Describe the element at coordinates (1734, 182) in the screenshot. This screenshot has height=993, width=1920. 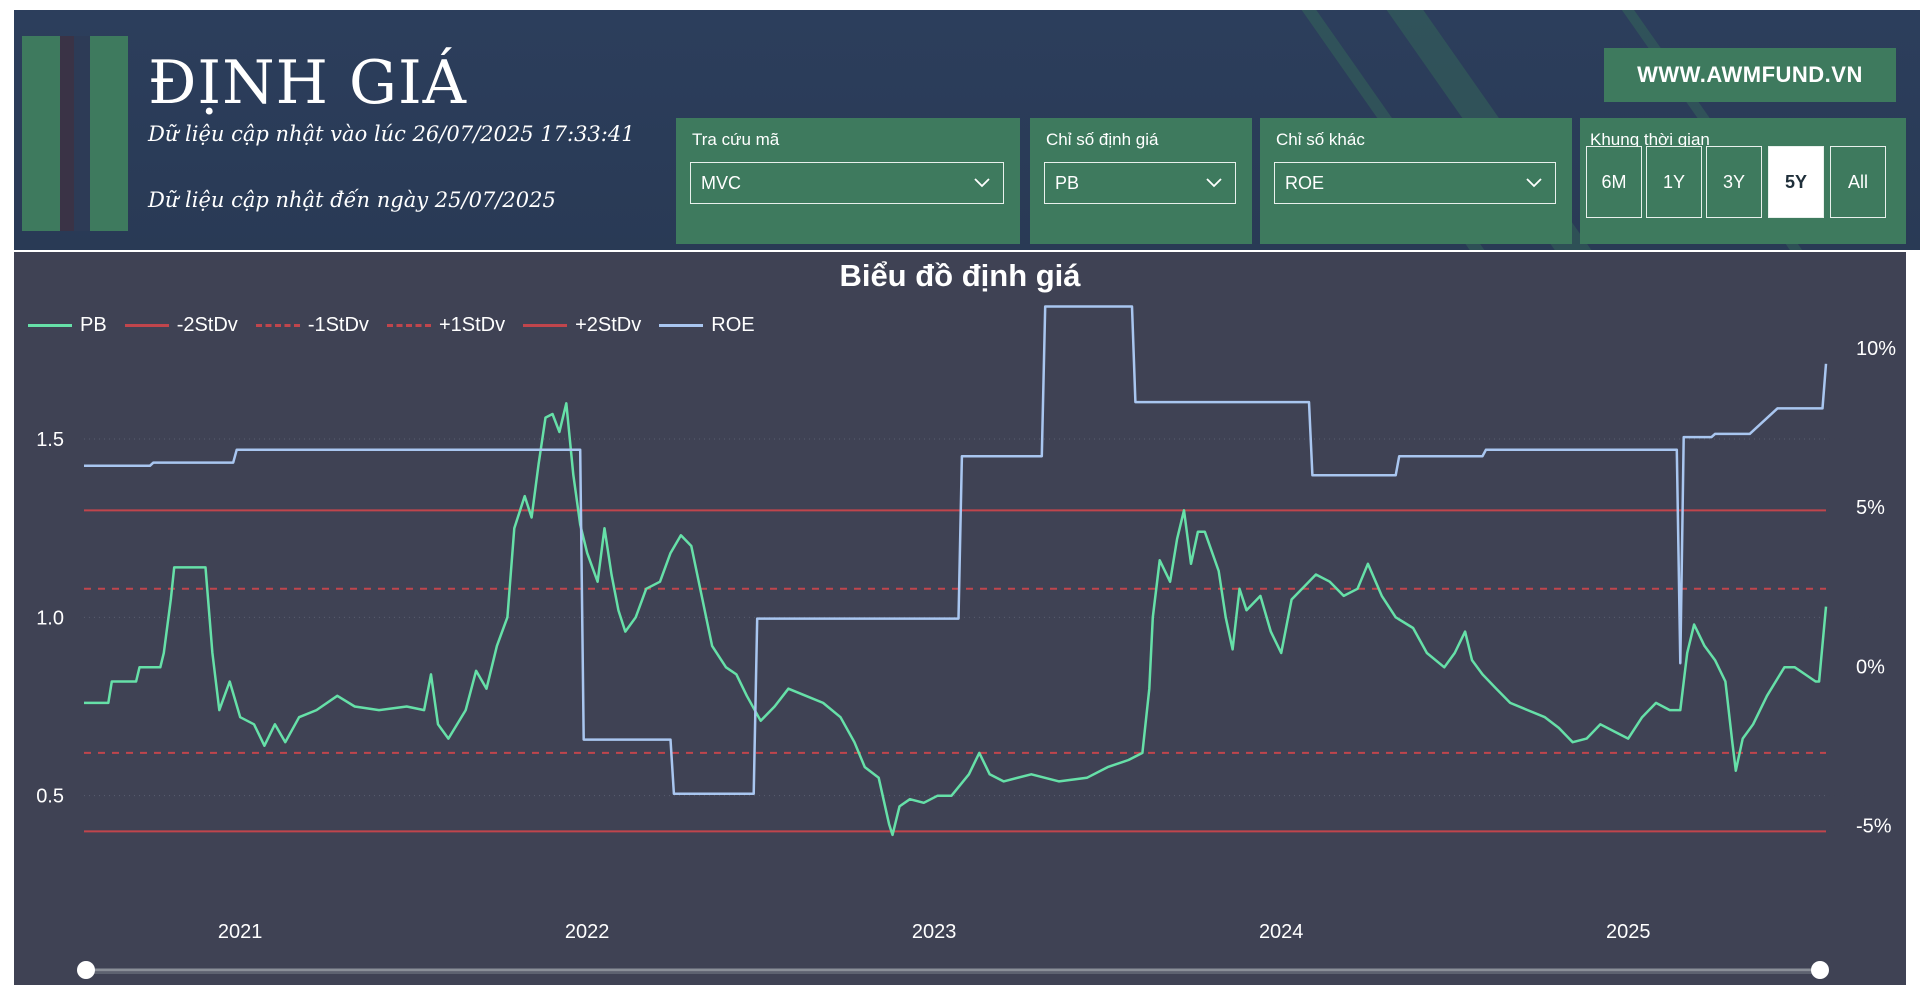
I see `timeframe-button-3y: 3Y` at that location.